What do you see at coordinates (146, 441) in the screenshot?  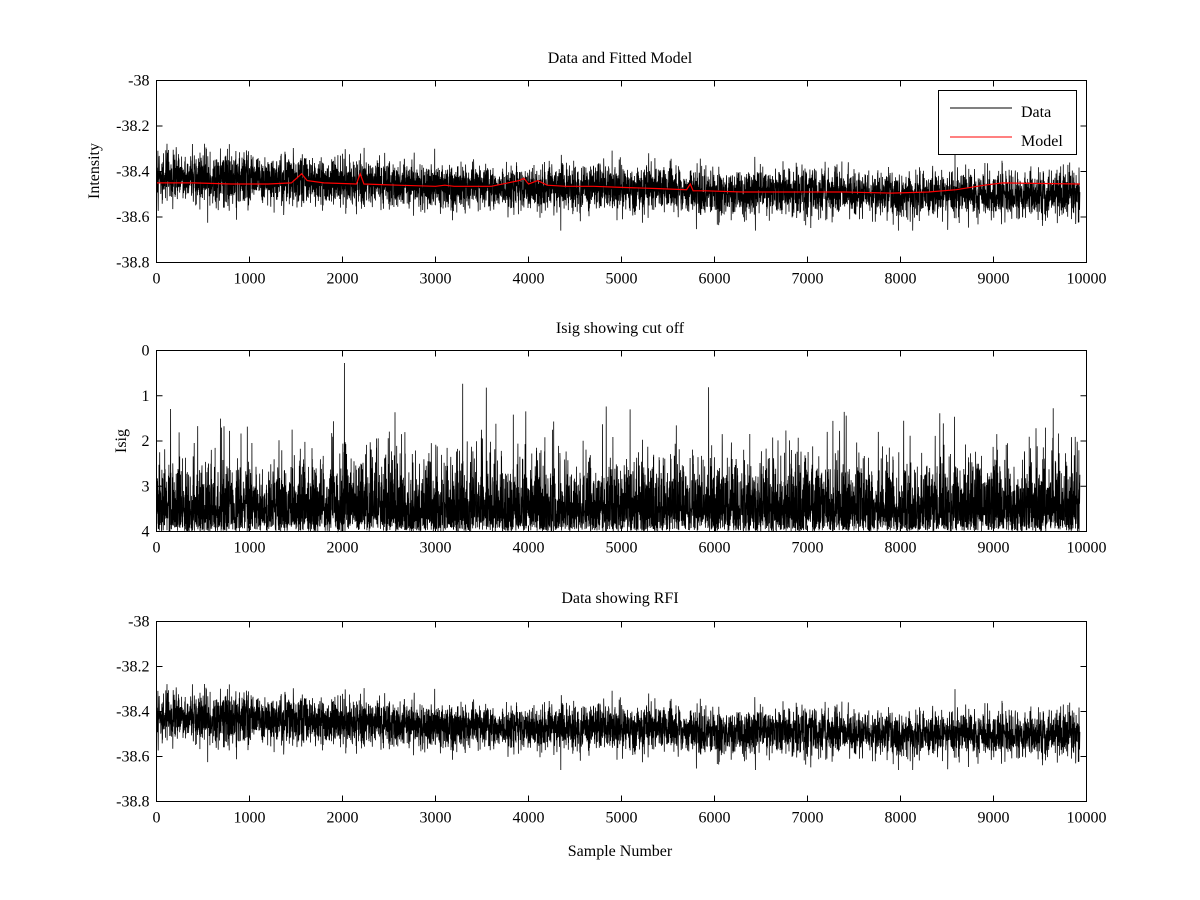 I see `y-tick-label: 2` at bounding box center [146, 441].